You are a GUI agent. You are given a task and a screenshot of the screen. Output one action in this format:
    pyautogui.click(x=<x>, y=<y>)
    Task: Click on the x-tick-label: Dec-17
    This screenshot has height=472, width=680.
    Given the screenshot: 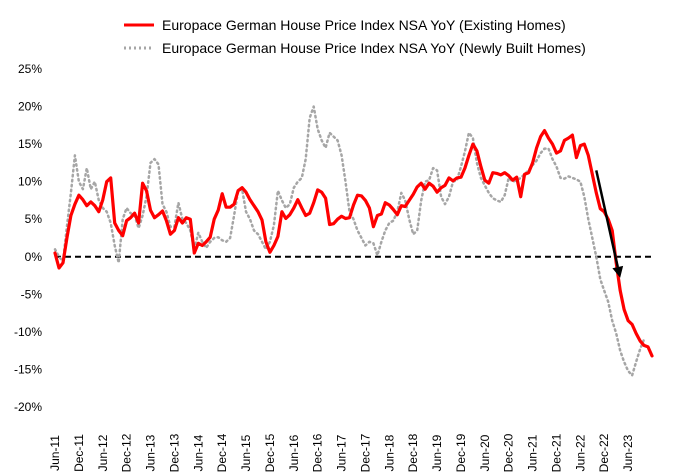 What is the action you would take?
    pyautogui.click(x=365, y=452)
    